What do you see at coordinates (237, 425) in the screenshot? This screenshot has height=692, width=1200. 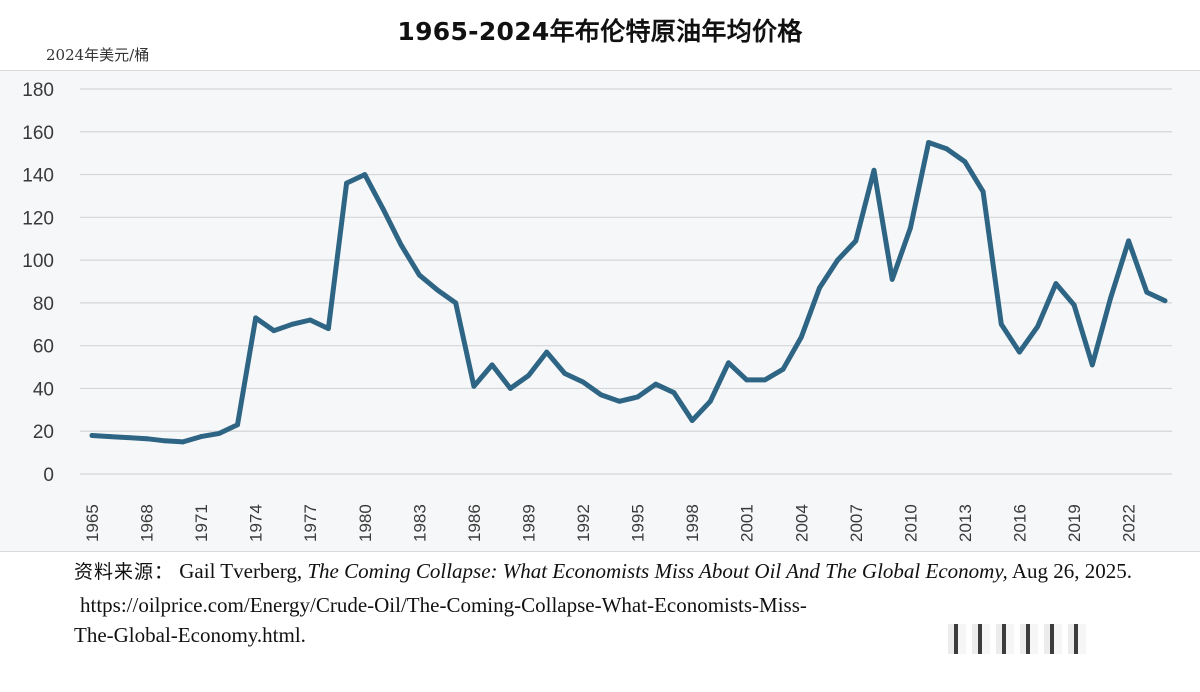 I see `data-point-1973` at bounding box center [237, 425].